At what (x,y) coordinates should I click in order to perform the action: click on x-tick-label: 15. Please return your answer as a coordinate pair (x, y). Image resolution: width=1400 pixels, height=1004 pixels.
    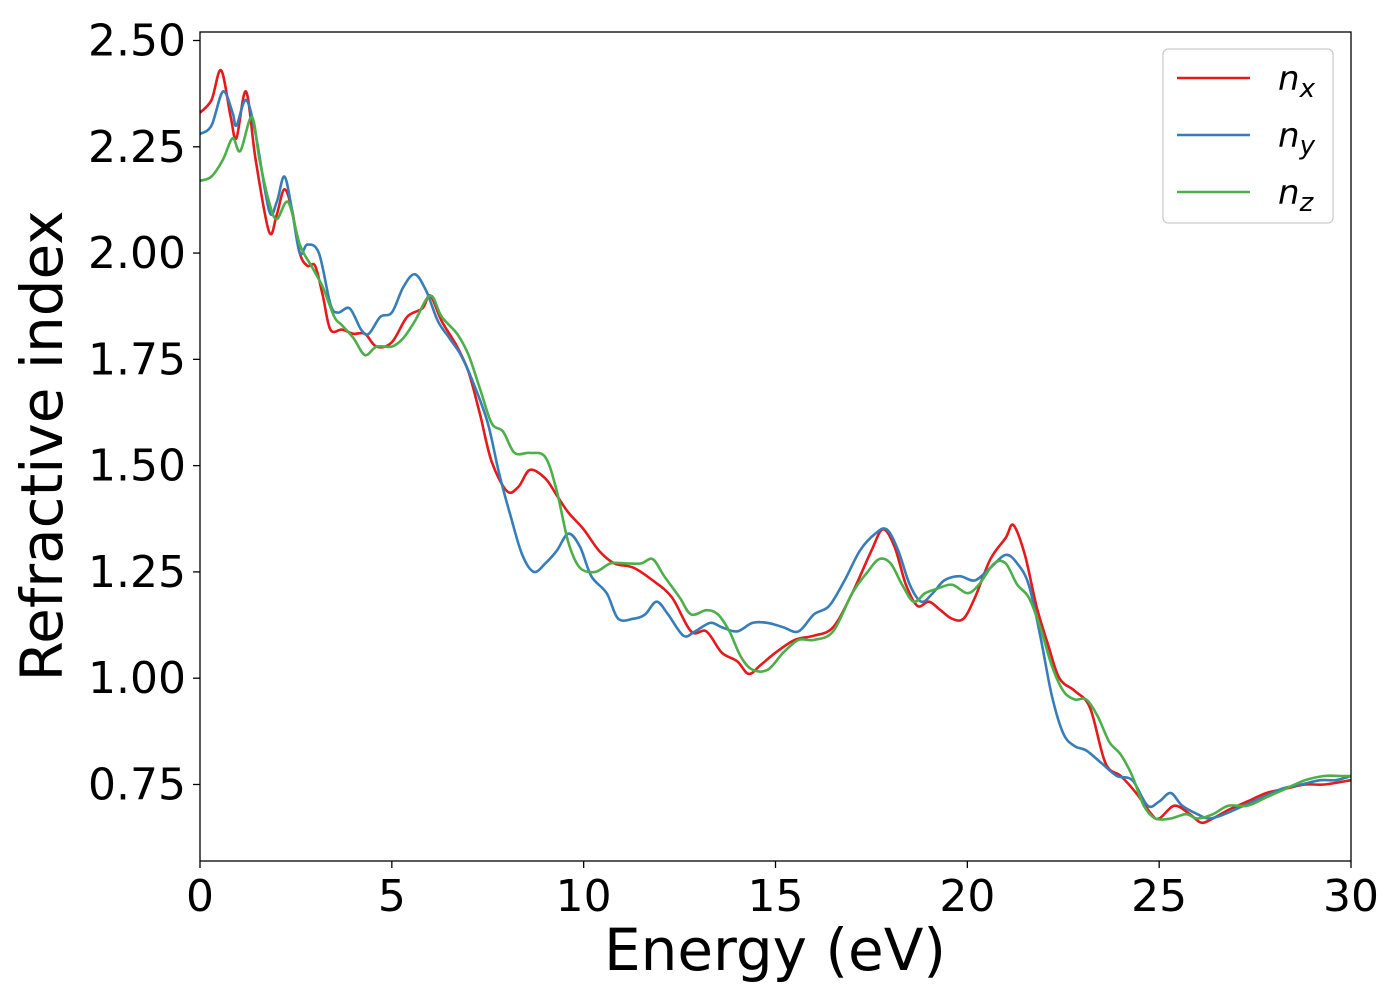
    Looking at the image, I should click on (776, 896).